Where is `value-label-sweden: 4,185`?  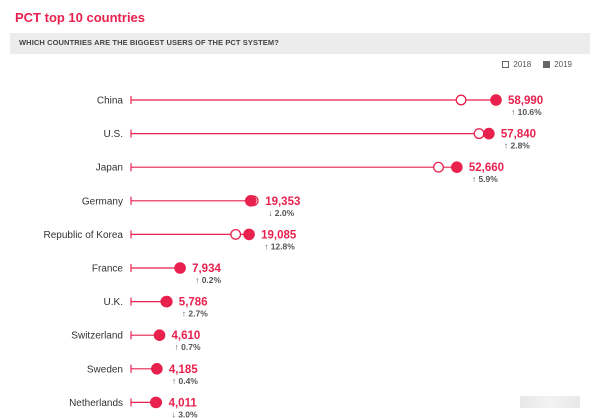 value-label-sweden: 4,185 is located at coordinates (183, 370).